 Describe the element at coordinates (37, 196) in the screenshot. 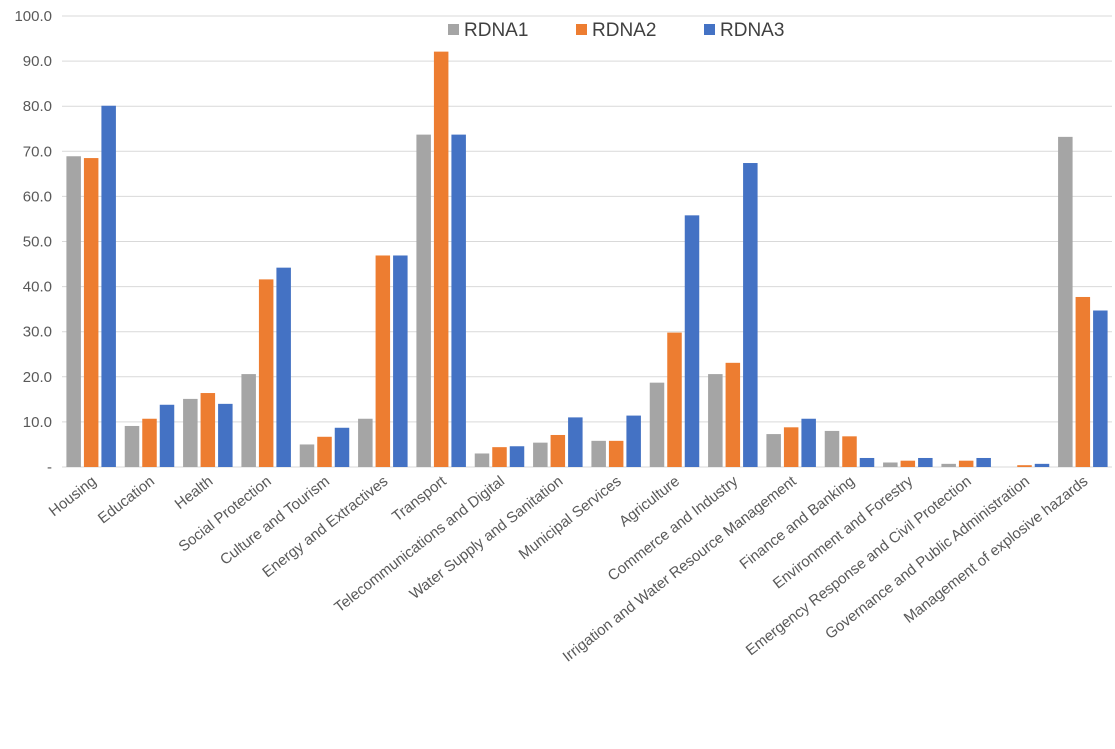

I see `y-tick-label: 60.0` at that location.